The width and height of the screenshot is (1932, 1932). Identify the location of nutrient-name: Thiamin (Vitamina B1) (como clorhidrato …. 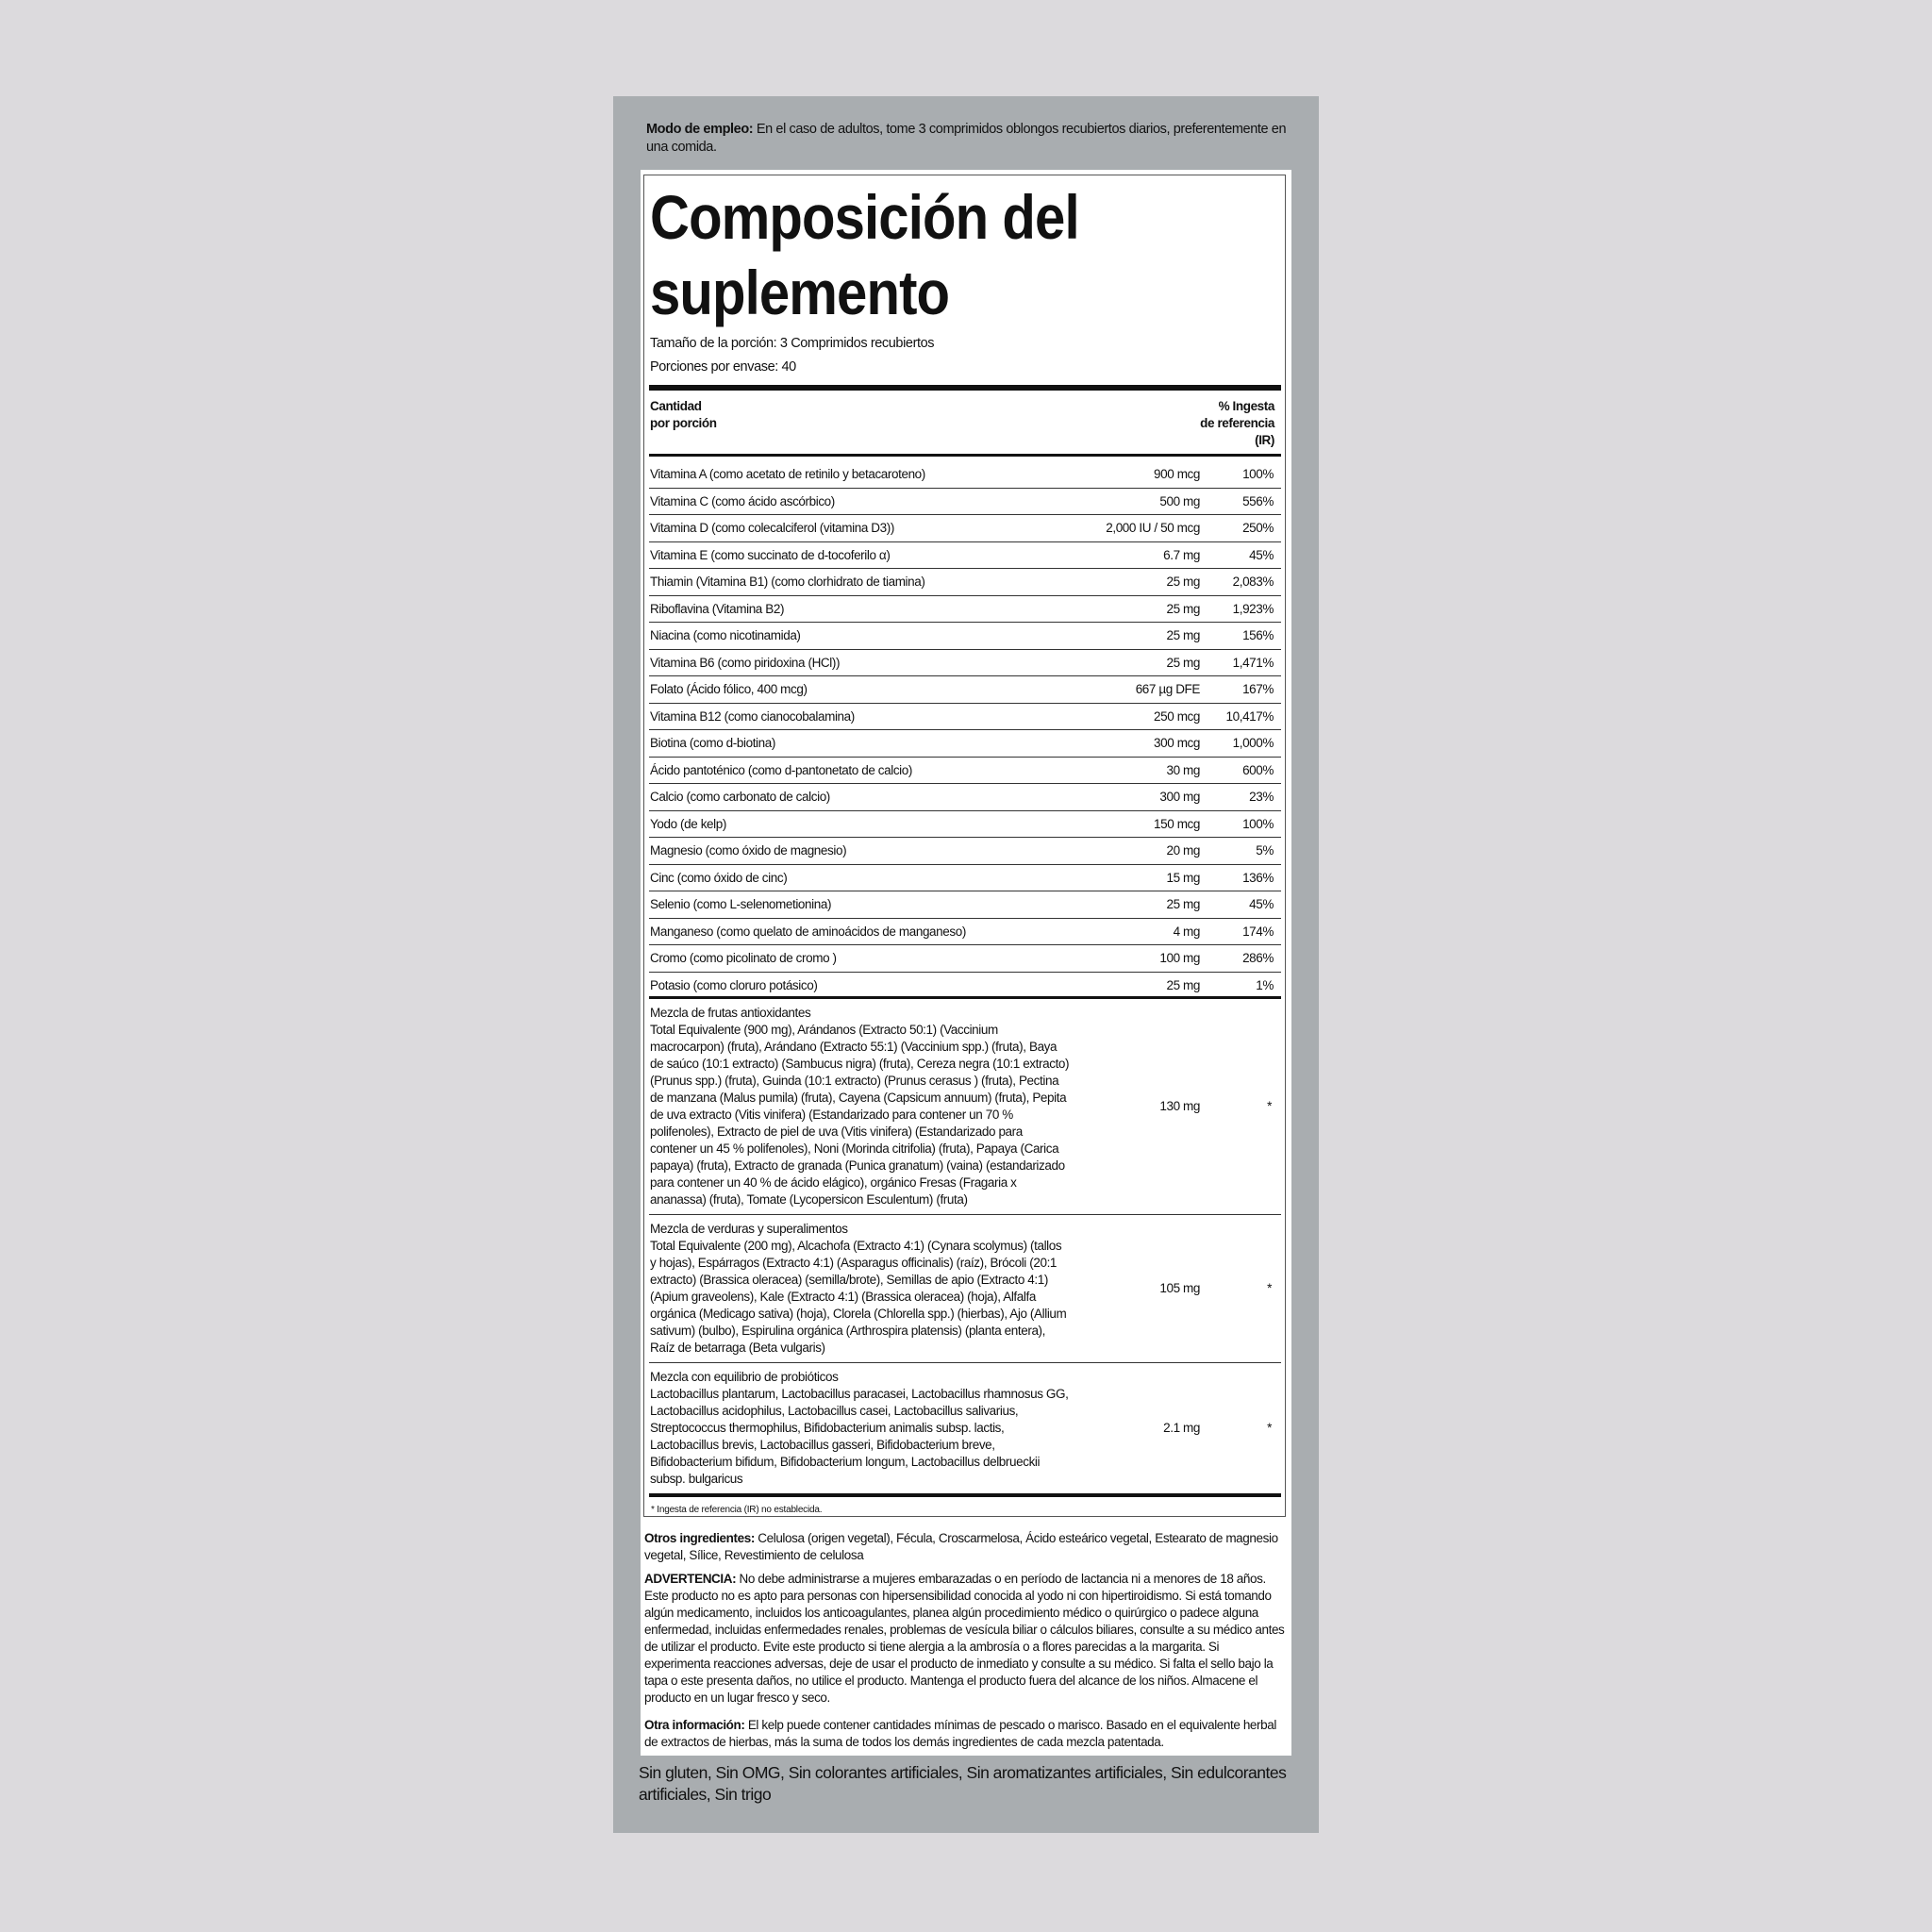
(788, 582).